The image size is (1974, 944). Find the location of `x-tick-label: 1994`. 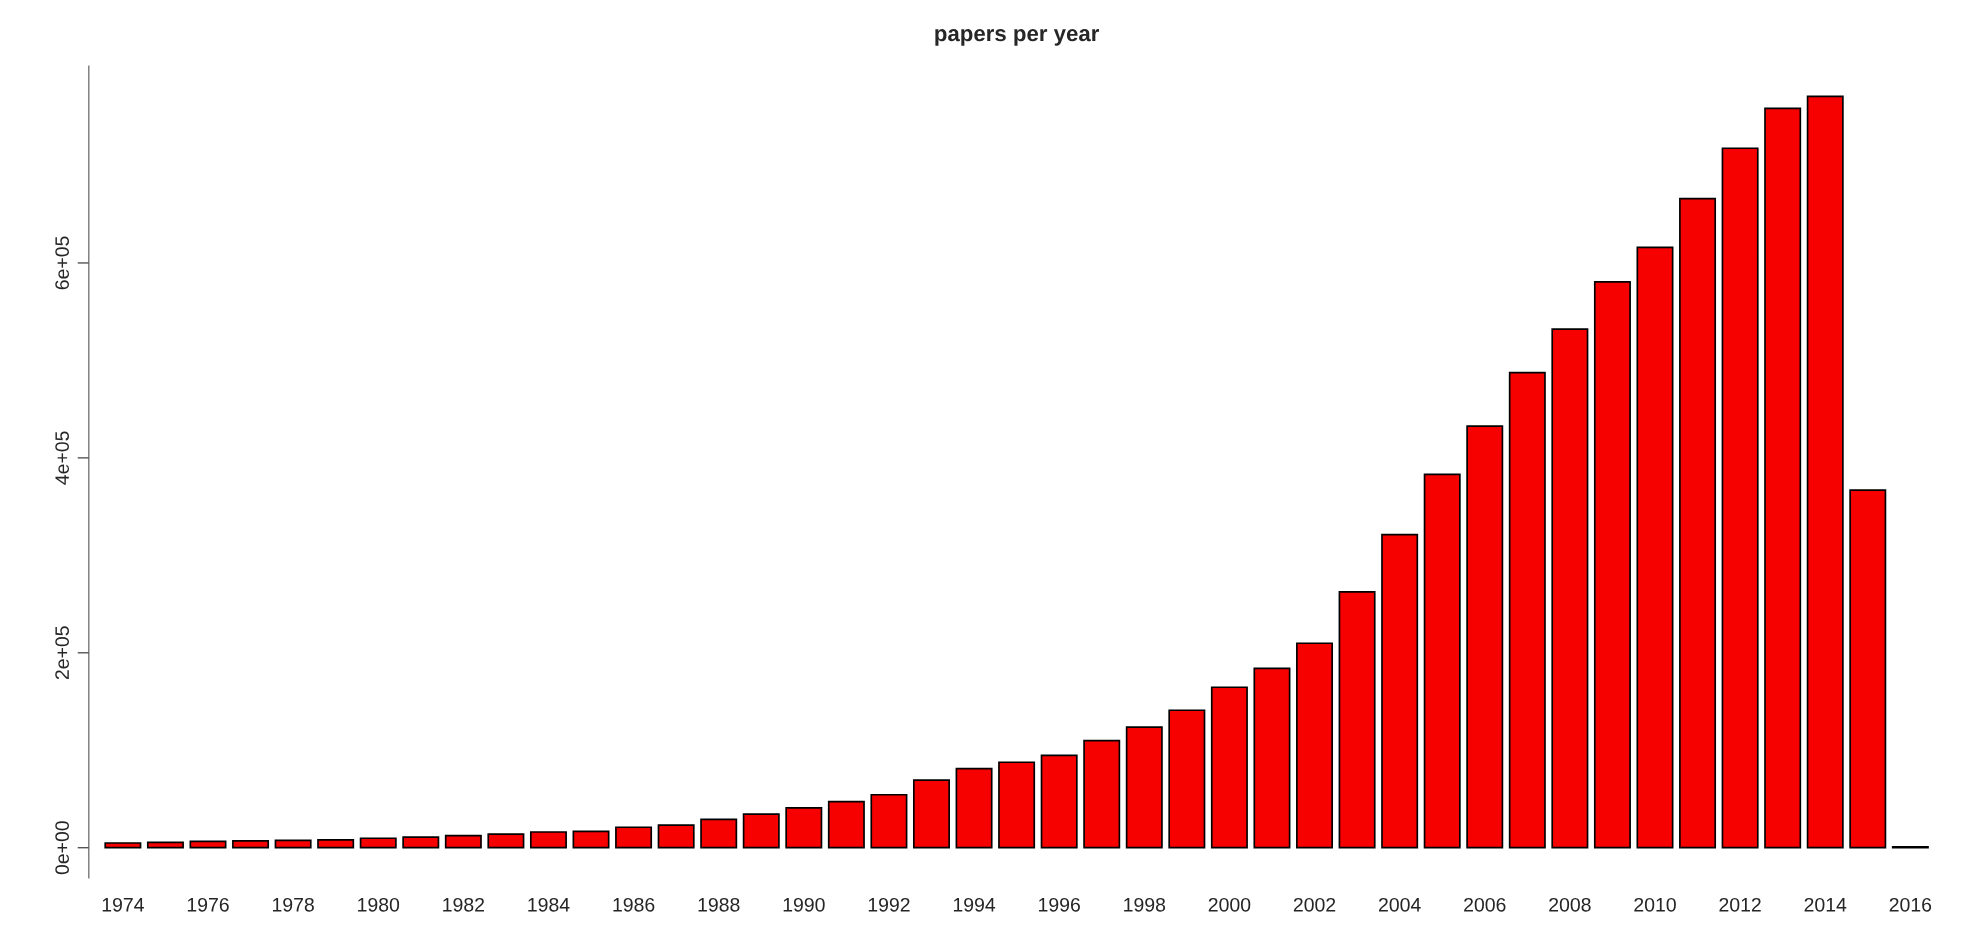

x-tick-label: 1994 is located at coordinates (974, 904).